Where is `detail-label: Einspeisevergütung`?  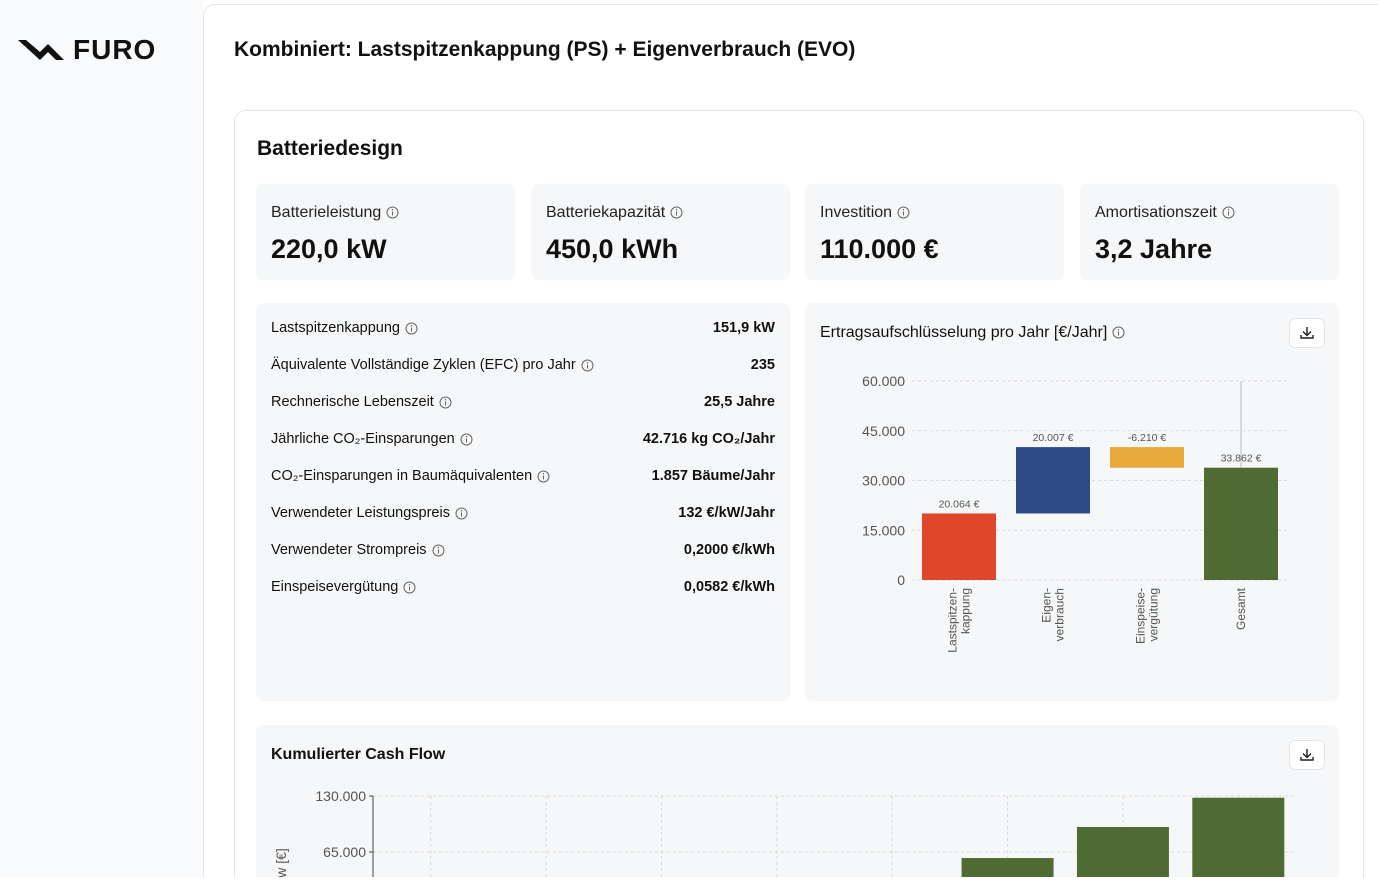 detail-label: Einspeisevergütung is located at coordinates (343, 587).